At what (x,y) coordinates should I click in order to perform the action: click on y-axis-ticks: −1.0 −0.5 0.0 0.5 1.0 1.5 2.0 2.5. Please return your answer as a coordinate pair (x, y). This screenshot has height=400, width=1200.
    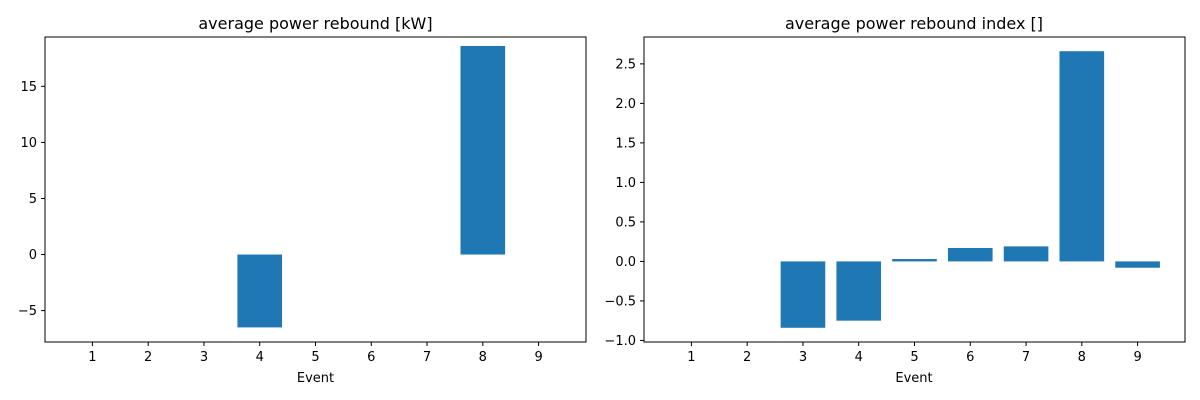
    Looking at the image, I should click on (624, 203).